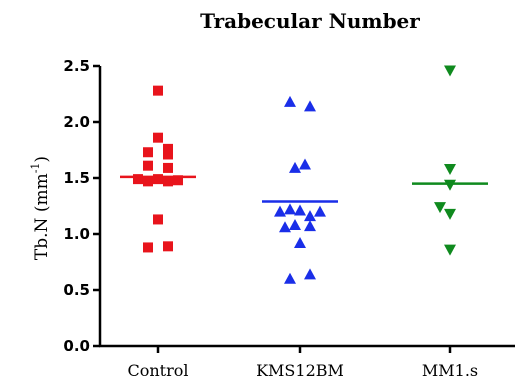 This screenshot has height=384, width=520. I want to click on y-tick-label: 0.0, so click(76, 346).